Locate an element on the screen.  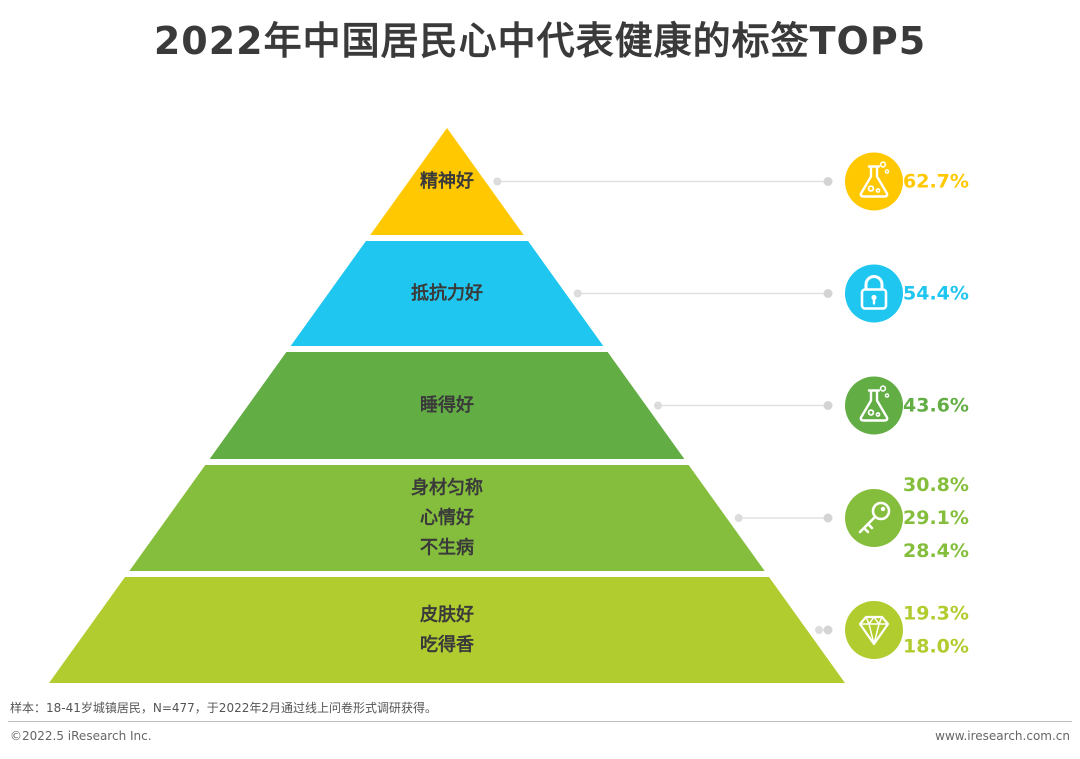
value-label: 29.1% is located at coordinates (936, 518).